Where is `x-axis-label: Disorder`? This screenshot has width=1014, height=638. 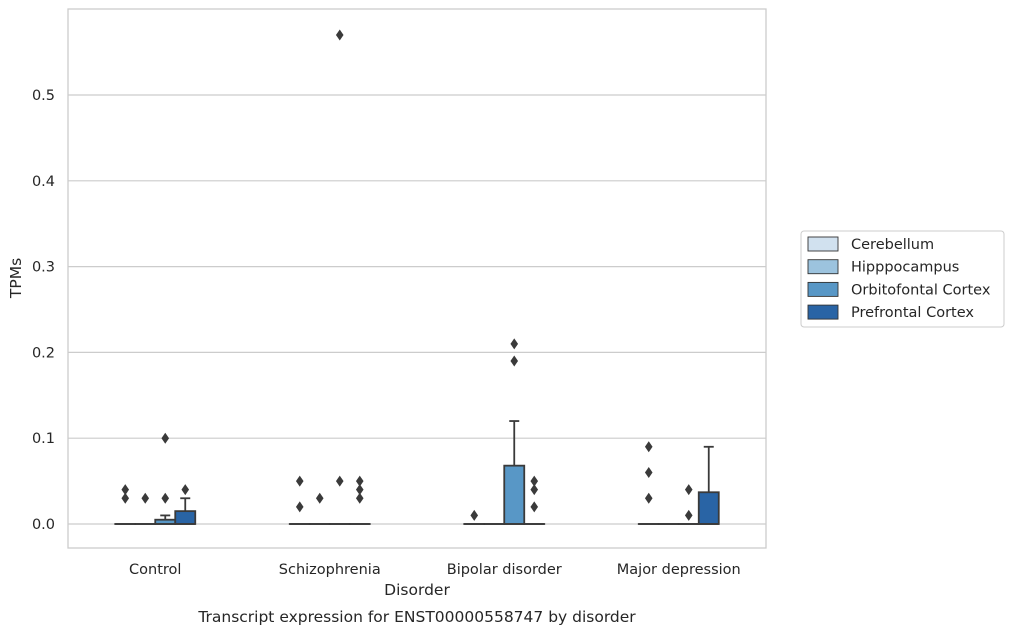 x-axis-label: Disorder is located at coordinates (417, 590).